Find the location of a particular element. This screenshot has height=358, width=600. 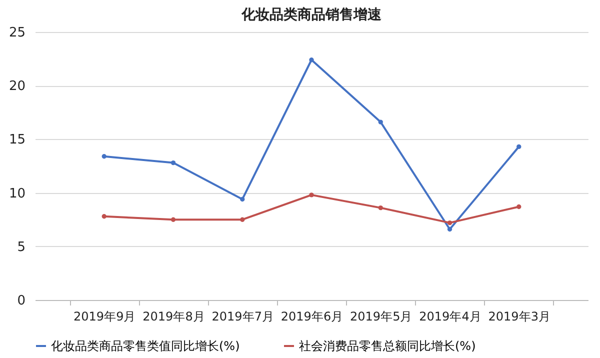

x-tick-label: 2019年8月 is located at coordinates (173, 317).